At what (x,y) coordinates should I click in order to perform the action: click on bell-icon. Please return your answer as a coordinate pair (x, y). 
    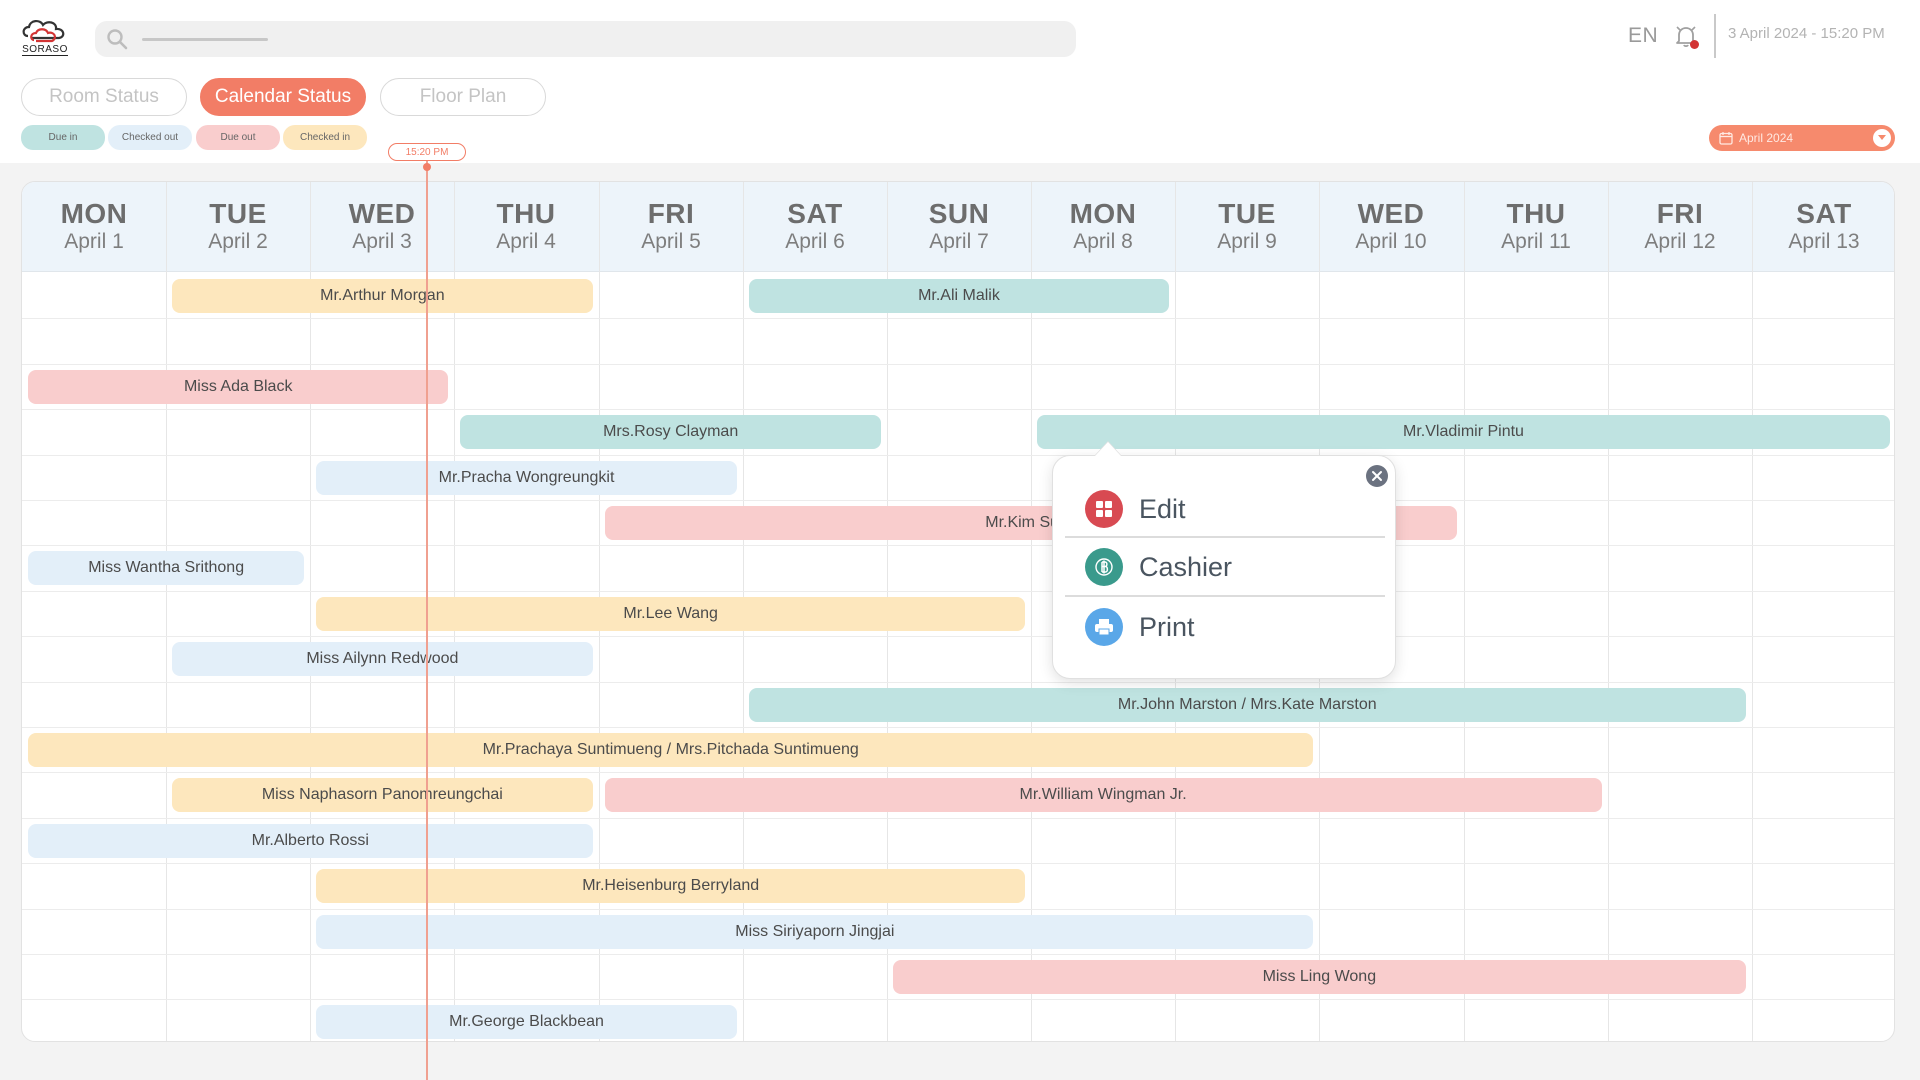
    Looking at the image, I should click on (1686, 37).